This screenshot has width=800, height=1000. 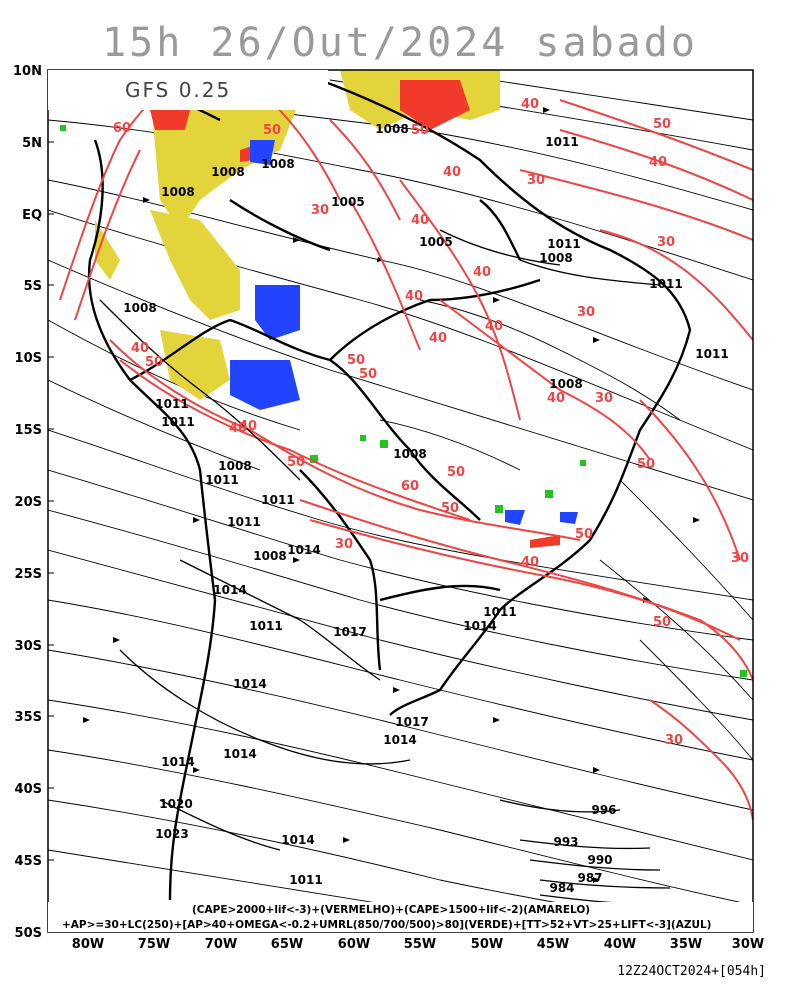 I want to click on lon-label: 55W, so click(x=420, y=944).